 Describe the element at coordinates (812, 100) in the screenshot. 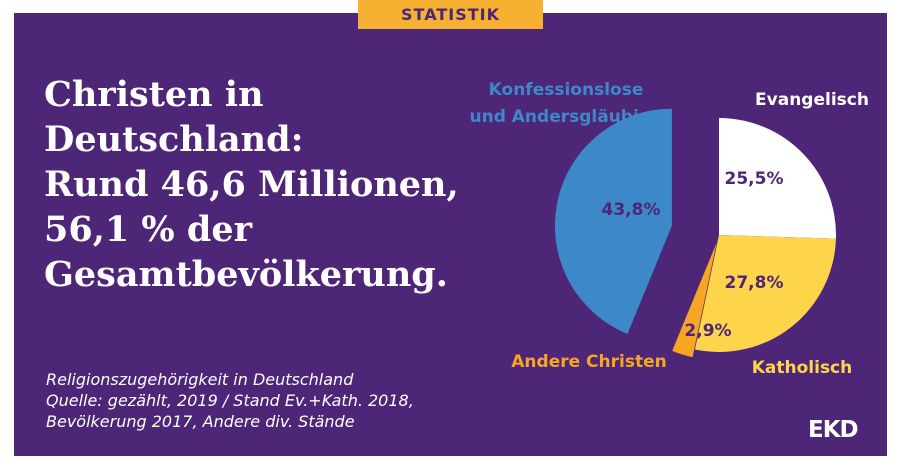

I see `slice-label-1-line-1: Evangelisch` at that location.